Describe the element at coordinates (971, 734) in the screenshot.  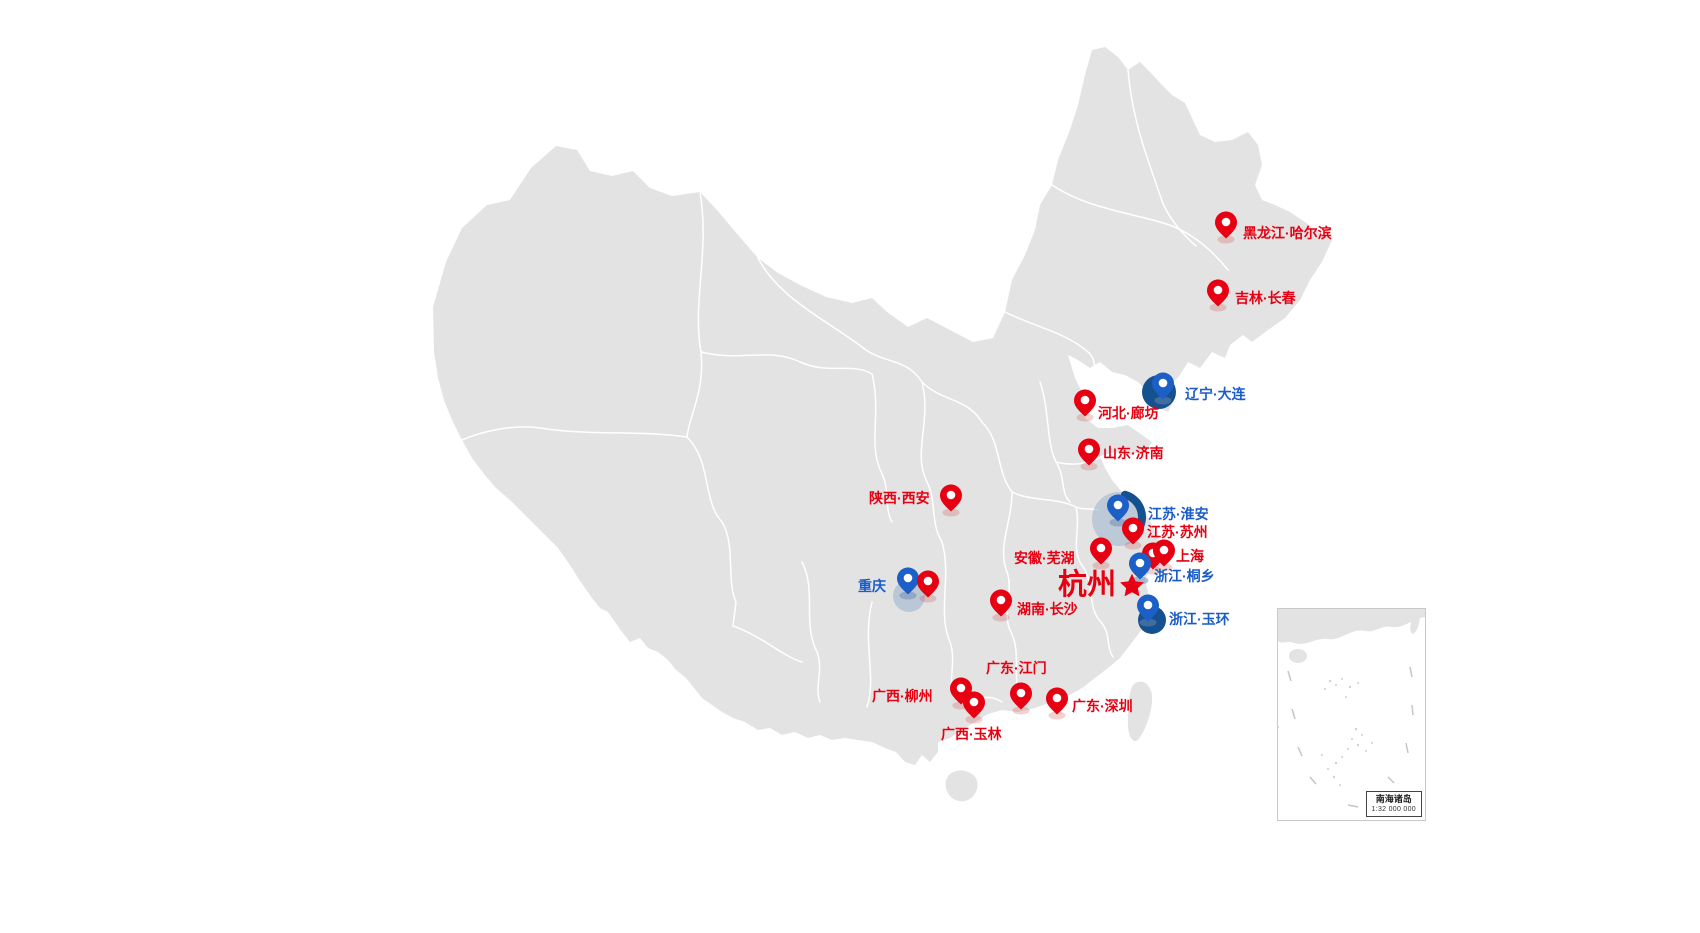
I see `city-label-广西·玉林: 广西·玉林` at that location.